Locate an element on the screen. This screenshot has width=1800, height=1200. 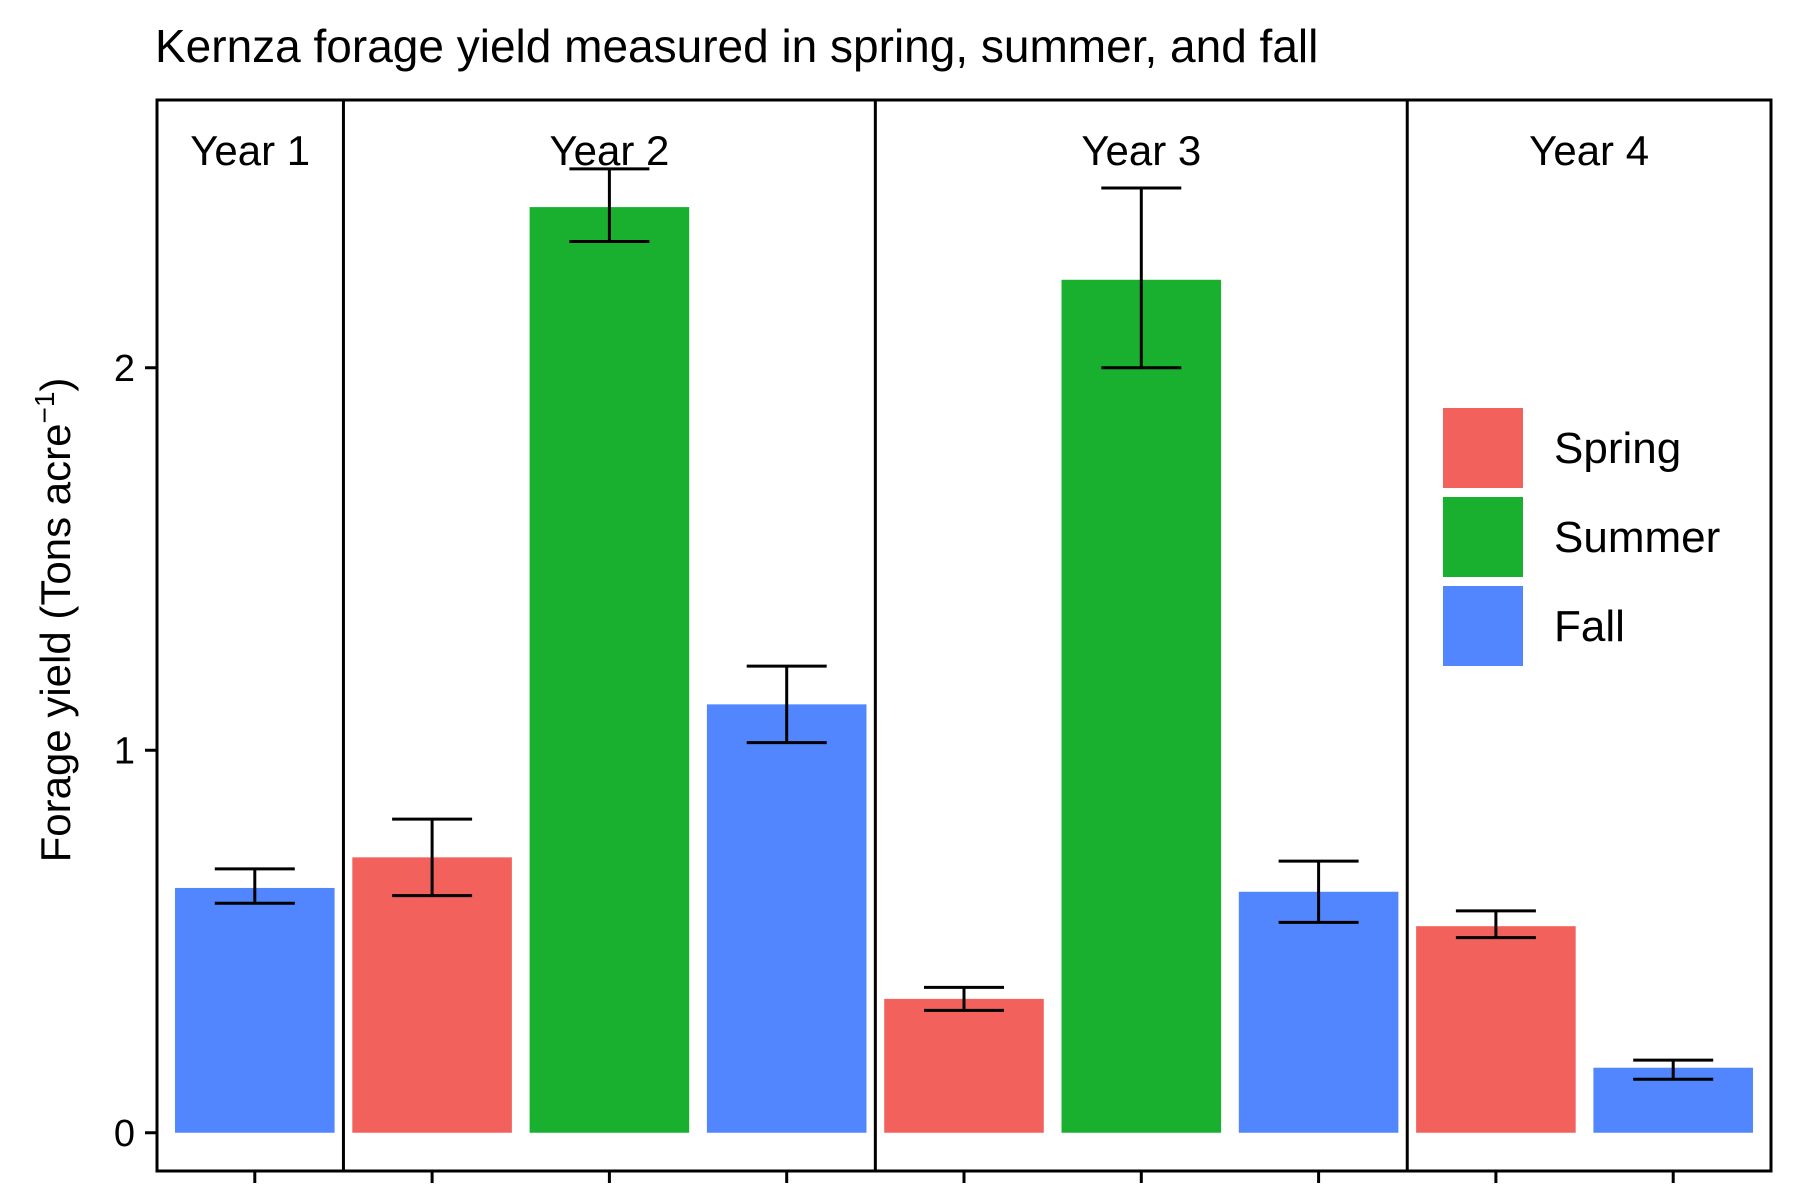
error-bar-year-2-summer is located at coordinates (609, 205).